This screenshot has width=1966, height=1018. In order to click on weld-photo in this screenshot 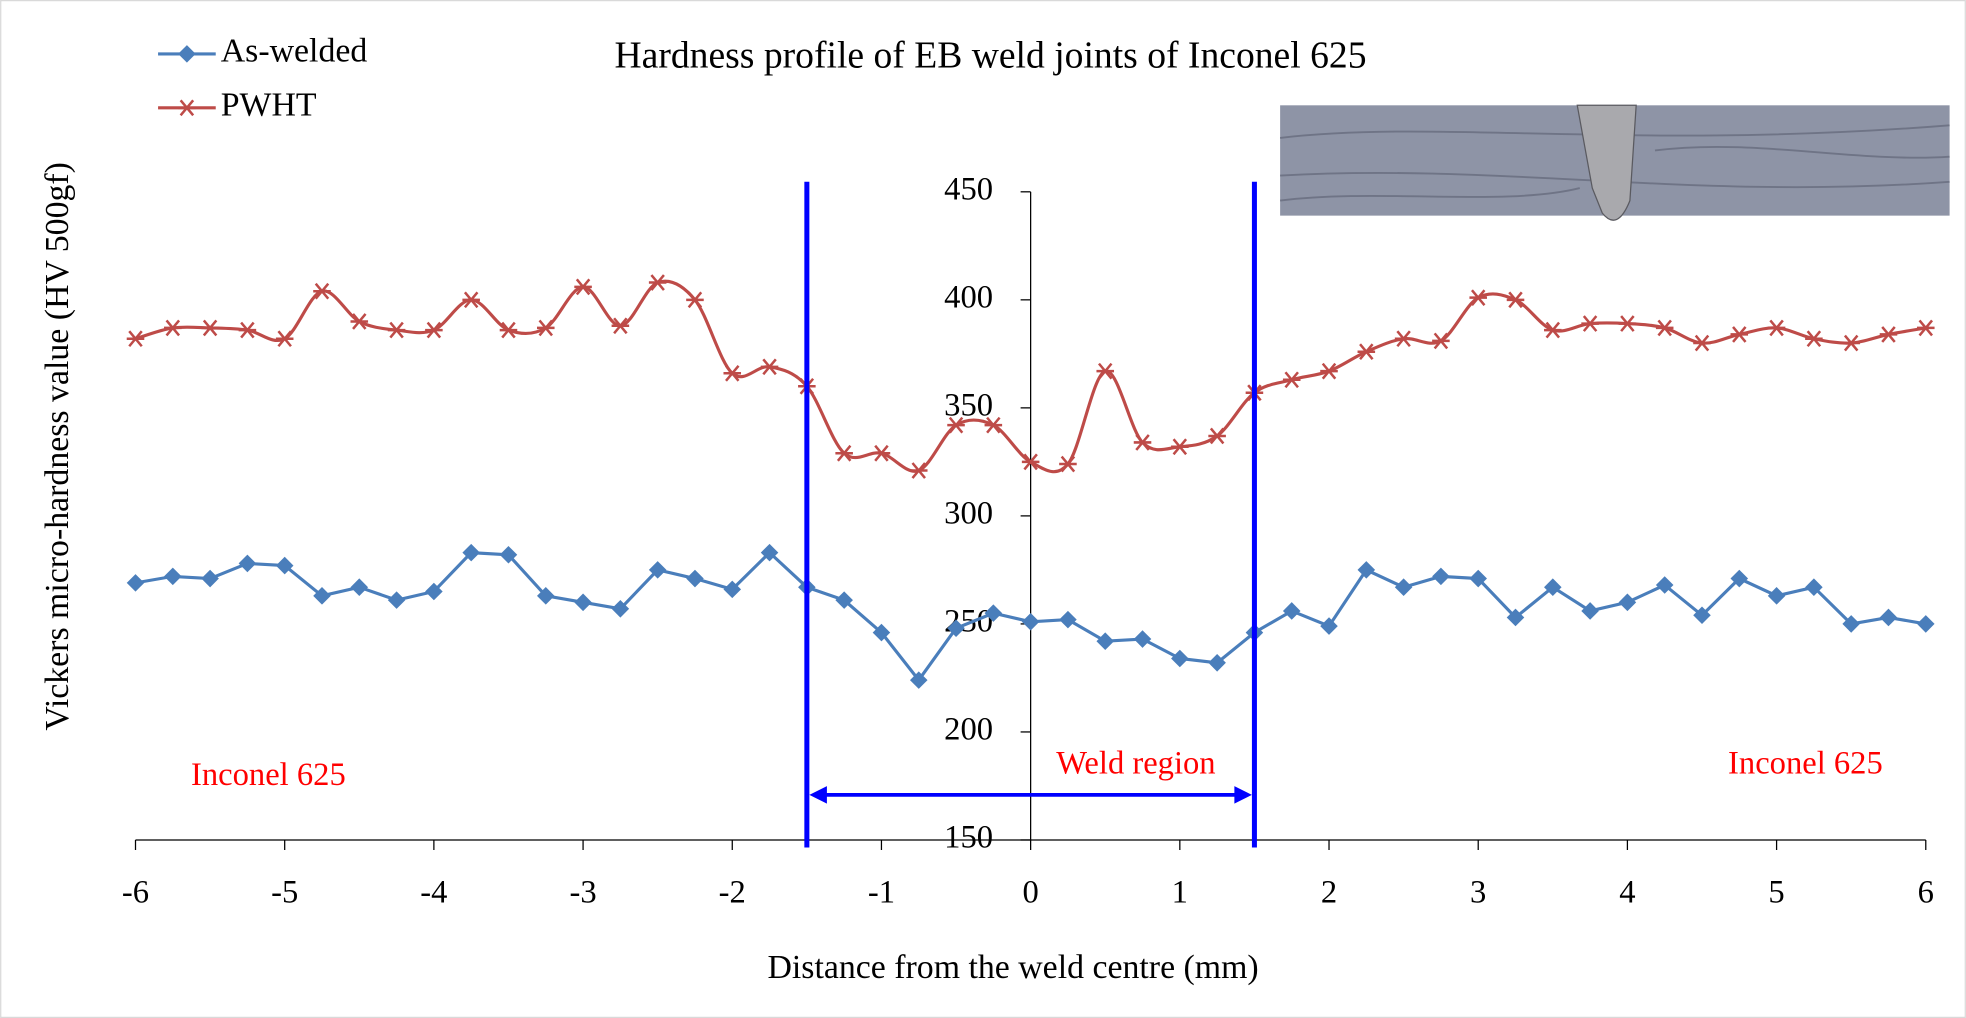, I will do `click(1615, 162)`.